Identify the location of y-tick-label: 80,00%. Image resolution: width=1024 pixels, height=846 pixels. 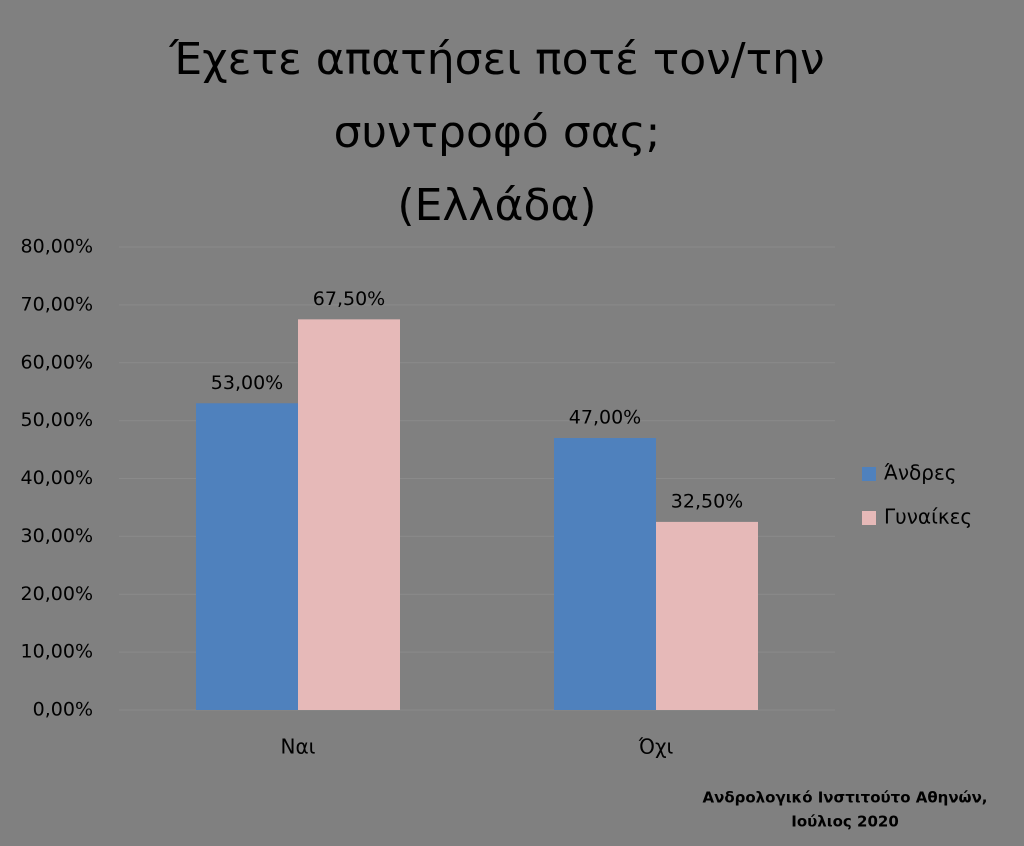
(57, 247).